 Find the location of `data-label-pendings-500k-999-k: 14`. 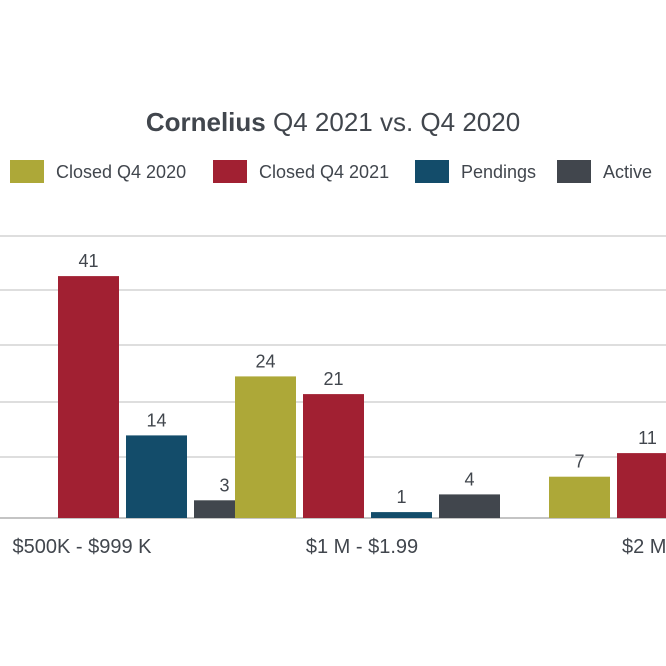

data-label-pendings-500k-999-k: 14 is located at coordinates (156, 420).